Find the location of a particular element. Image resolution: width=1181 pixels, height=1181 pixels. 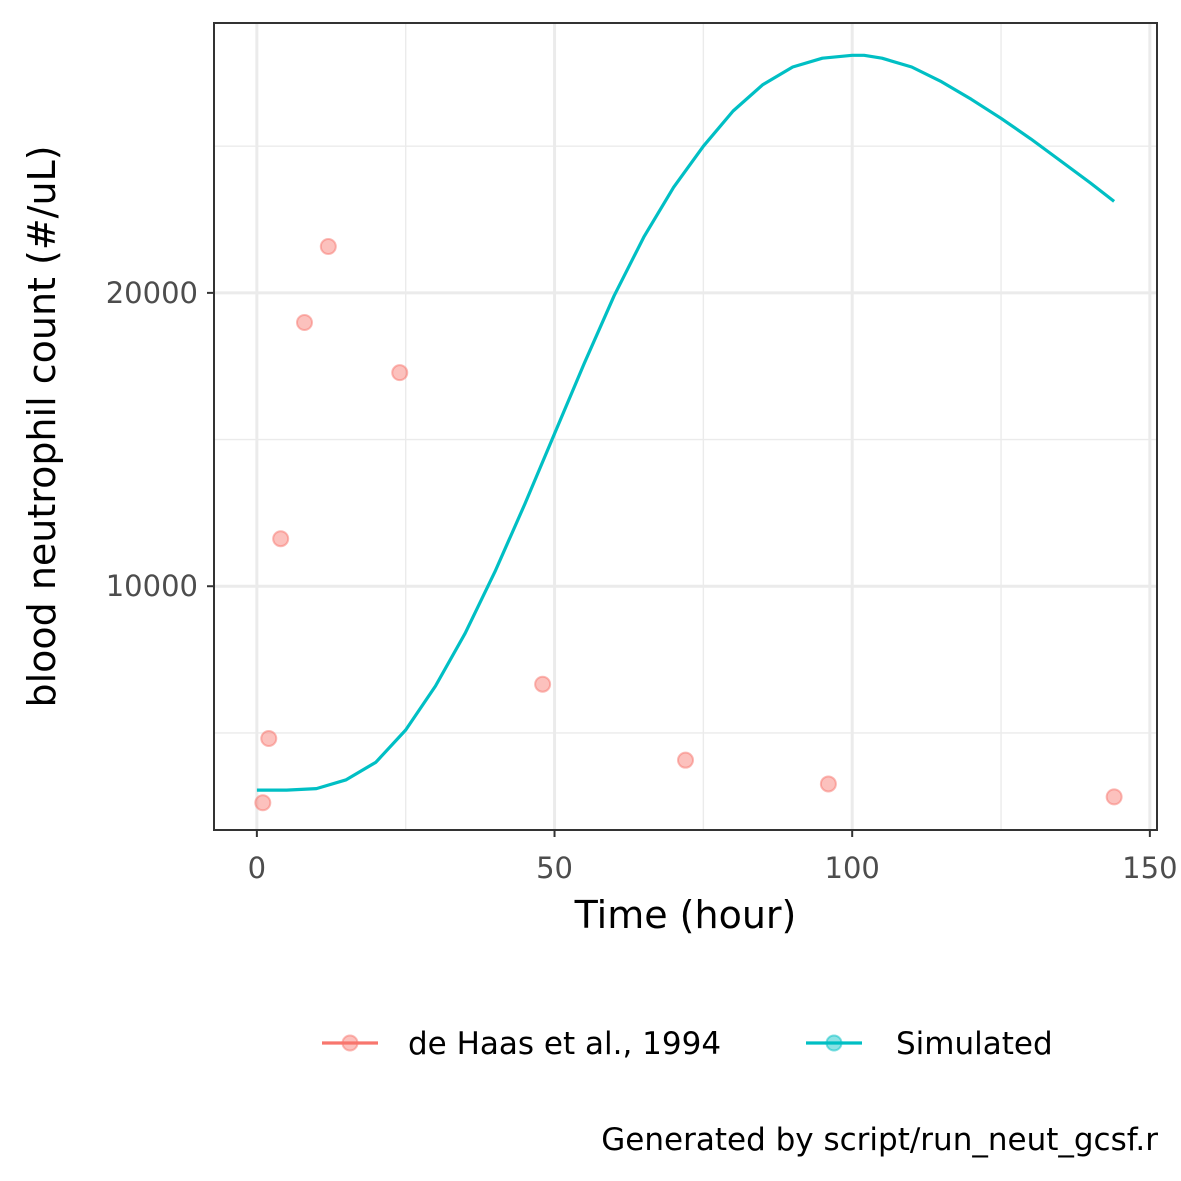

y-axis-title: blood neutrophil count (#/uL) is located at coordinates (42, 426).